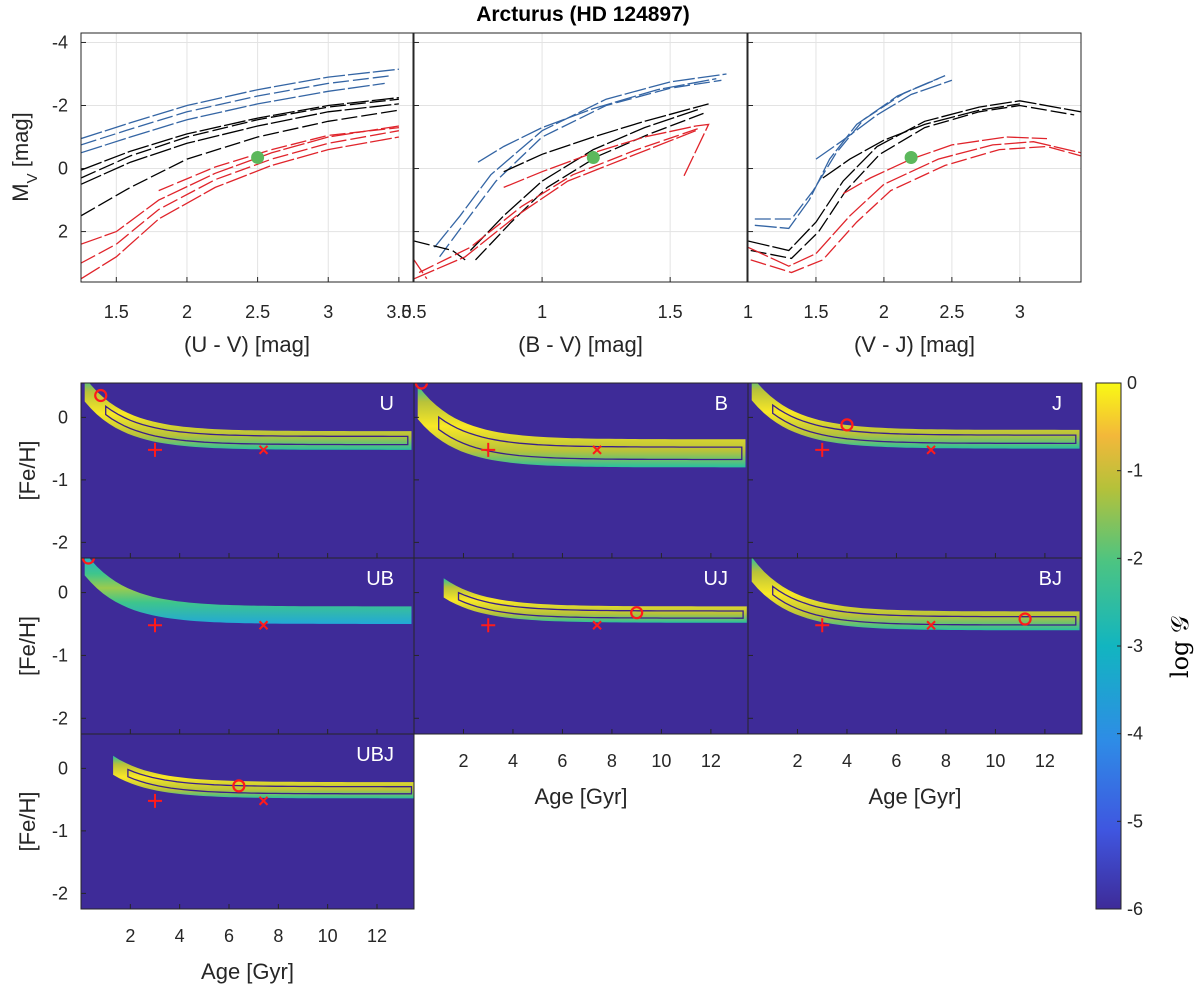  I want to click on y-tick-label: -4, so click(60, 42).